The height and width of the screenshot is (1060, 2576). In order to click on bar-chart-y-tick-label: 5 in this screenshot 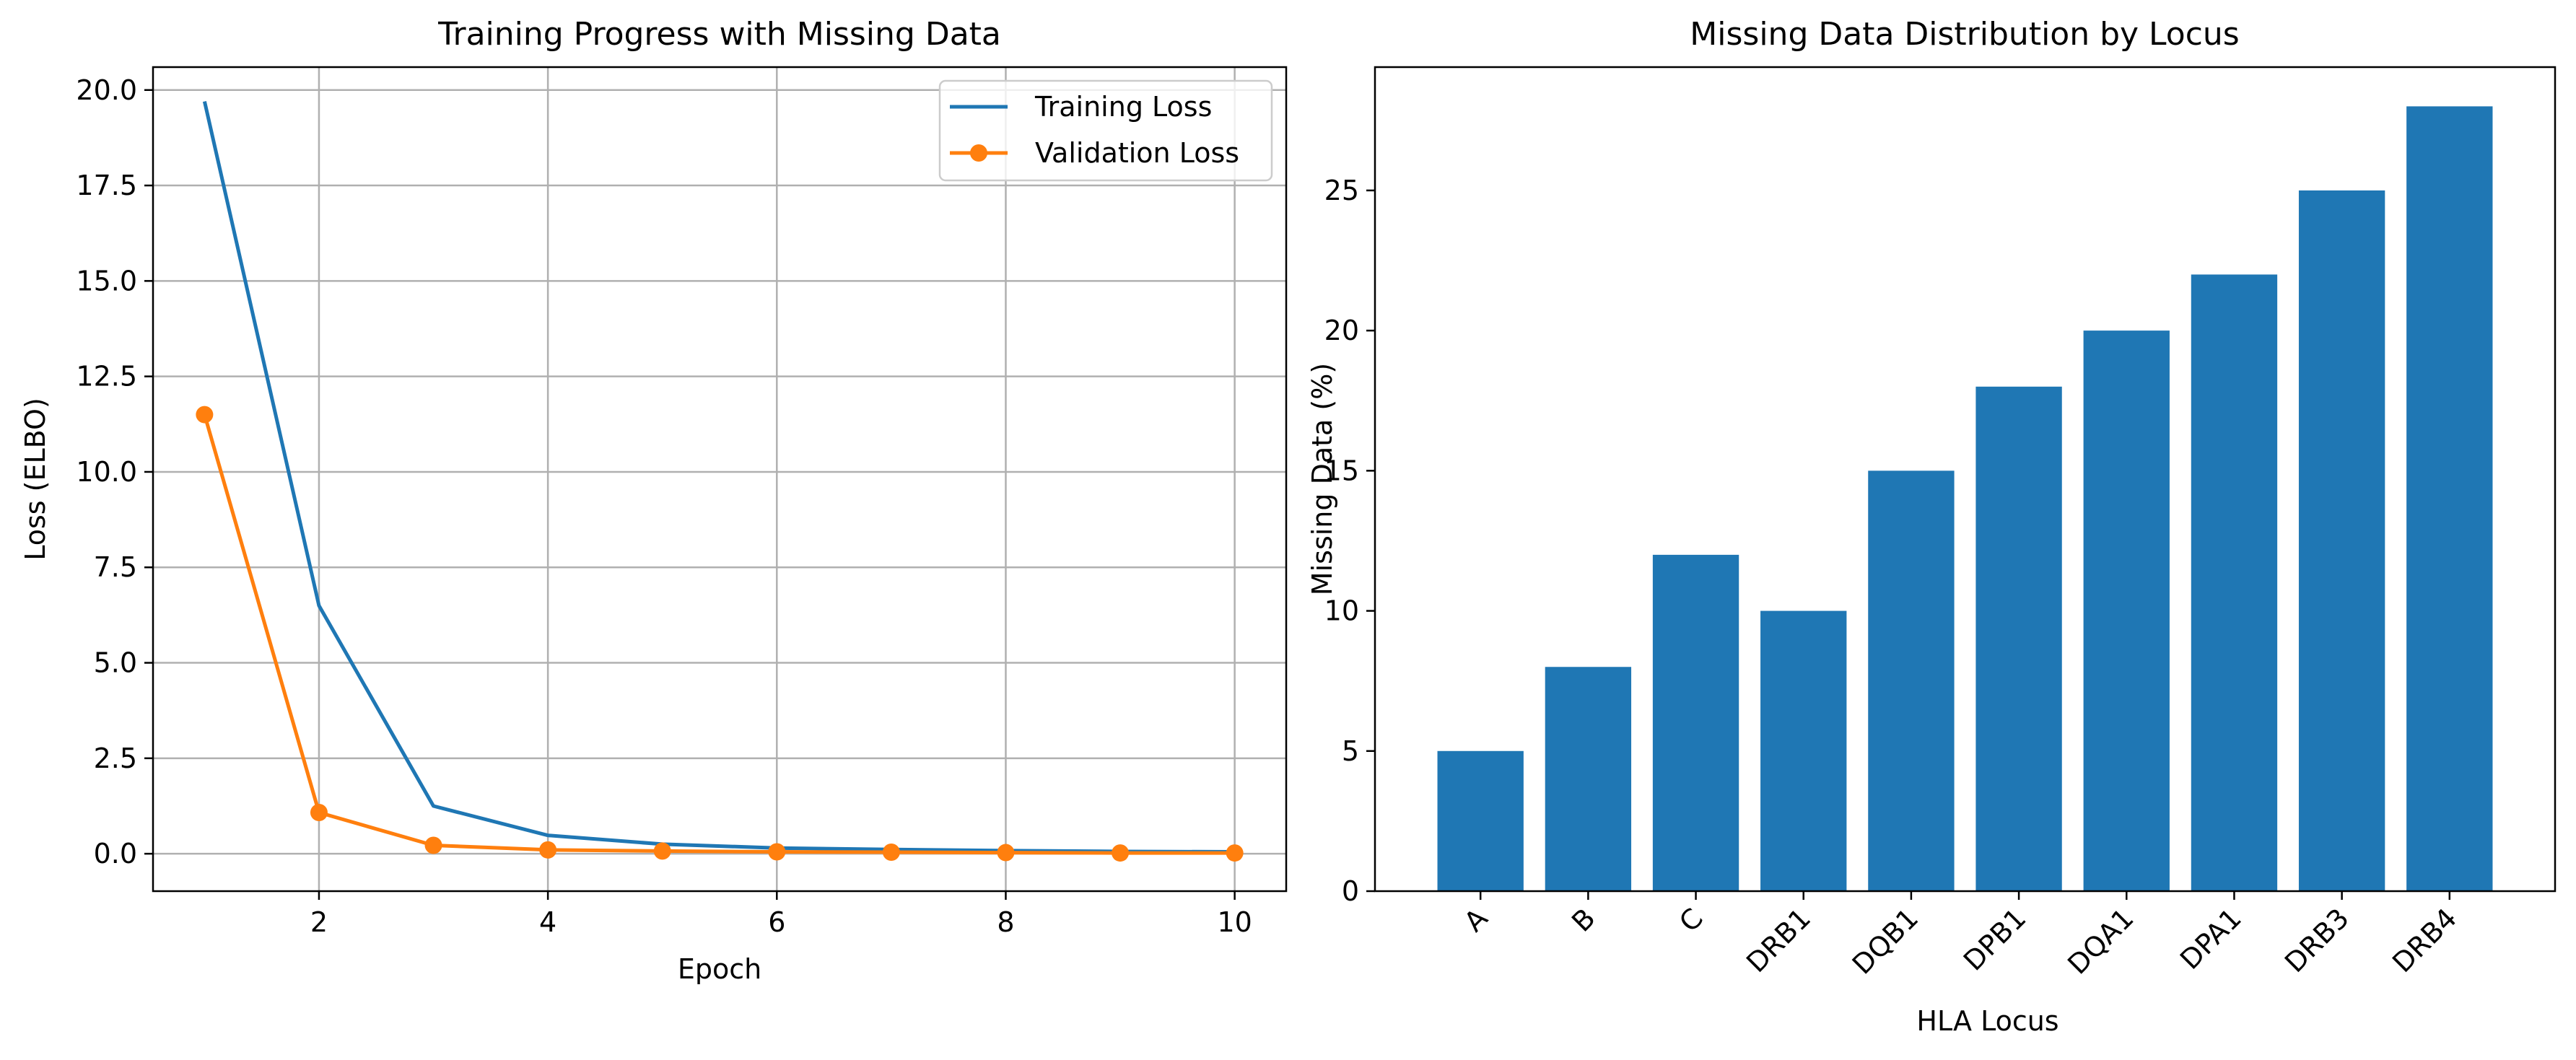, I will do `click(1350, 751)`.